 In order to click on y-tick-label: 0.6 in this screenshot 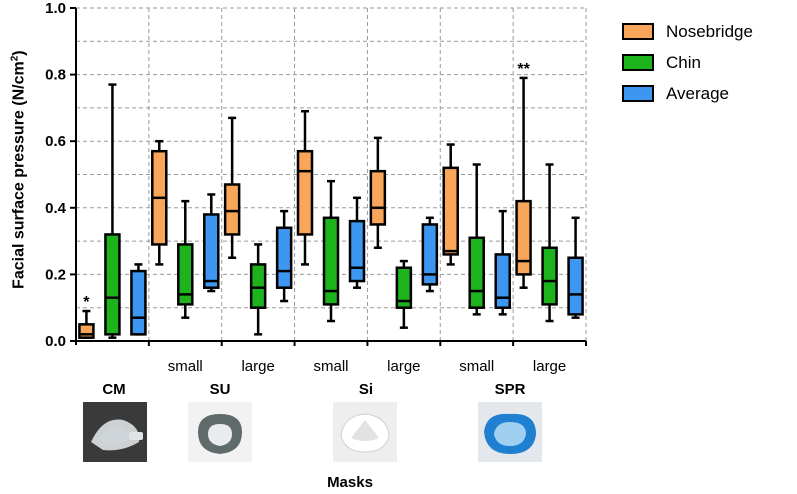, I will do `click(55, 141)`.